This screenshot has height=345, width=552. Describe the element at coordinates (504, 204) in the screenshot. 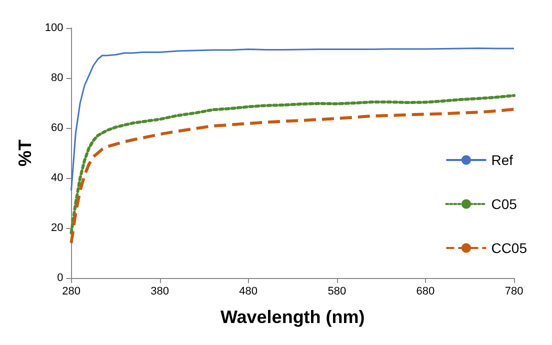

I see `legend-label: C05` at that location.